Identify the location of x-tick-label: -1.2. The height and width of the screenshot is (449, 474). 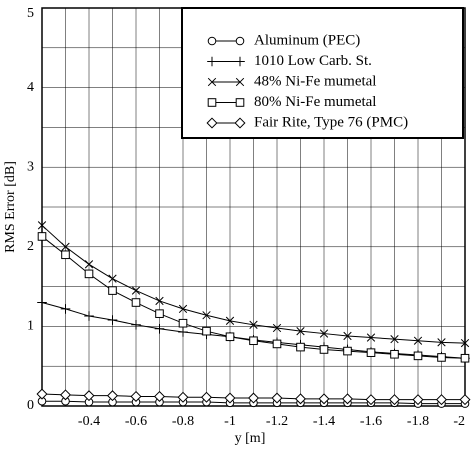
(277, 421).